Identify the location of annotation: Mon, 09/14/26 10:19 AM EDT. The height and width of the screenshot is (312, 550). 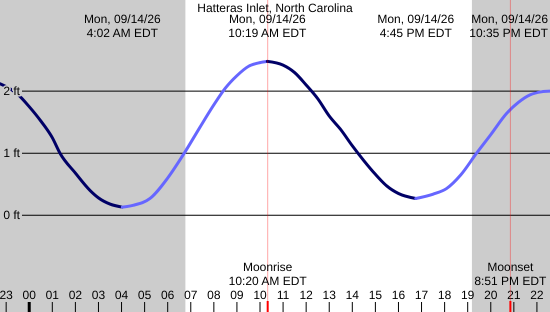
(267, 26).